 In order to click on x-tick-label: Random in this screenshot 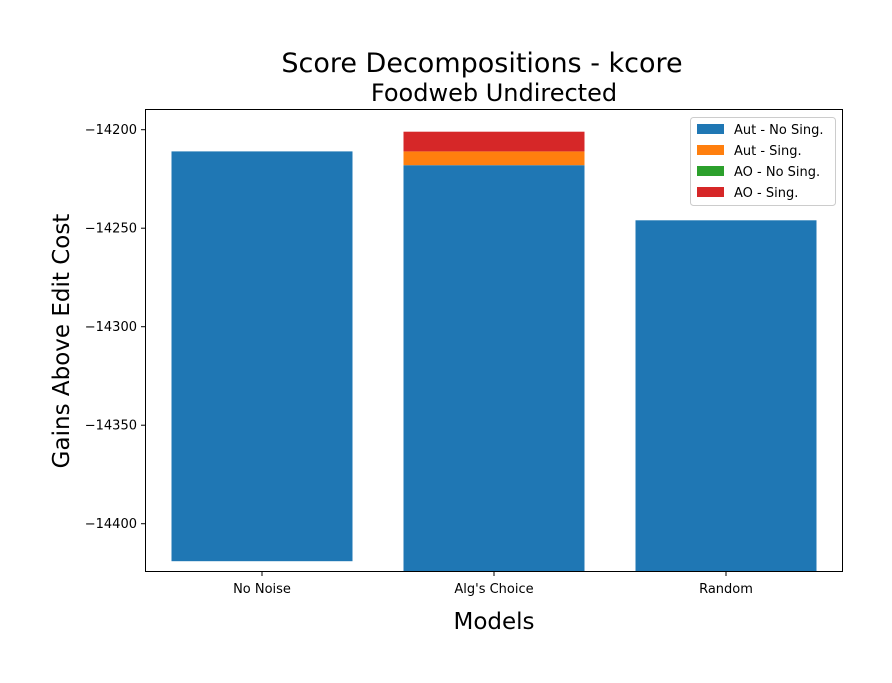, I will do `click(726, 589)`.